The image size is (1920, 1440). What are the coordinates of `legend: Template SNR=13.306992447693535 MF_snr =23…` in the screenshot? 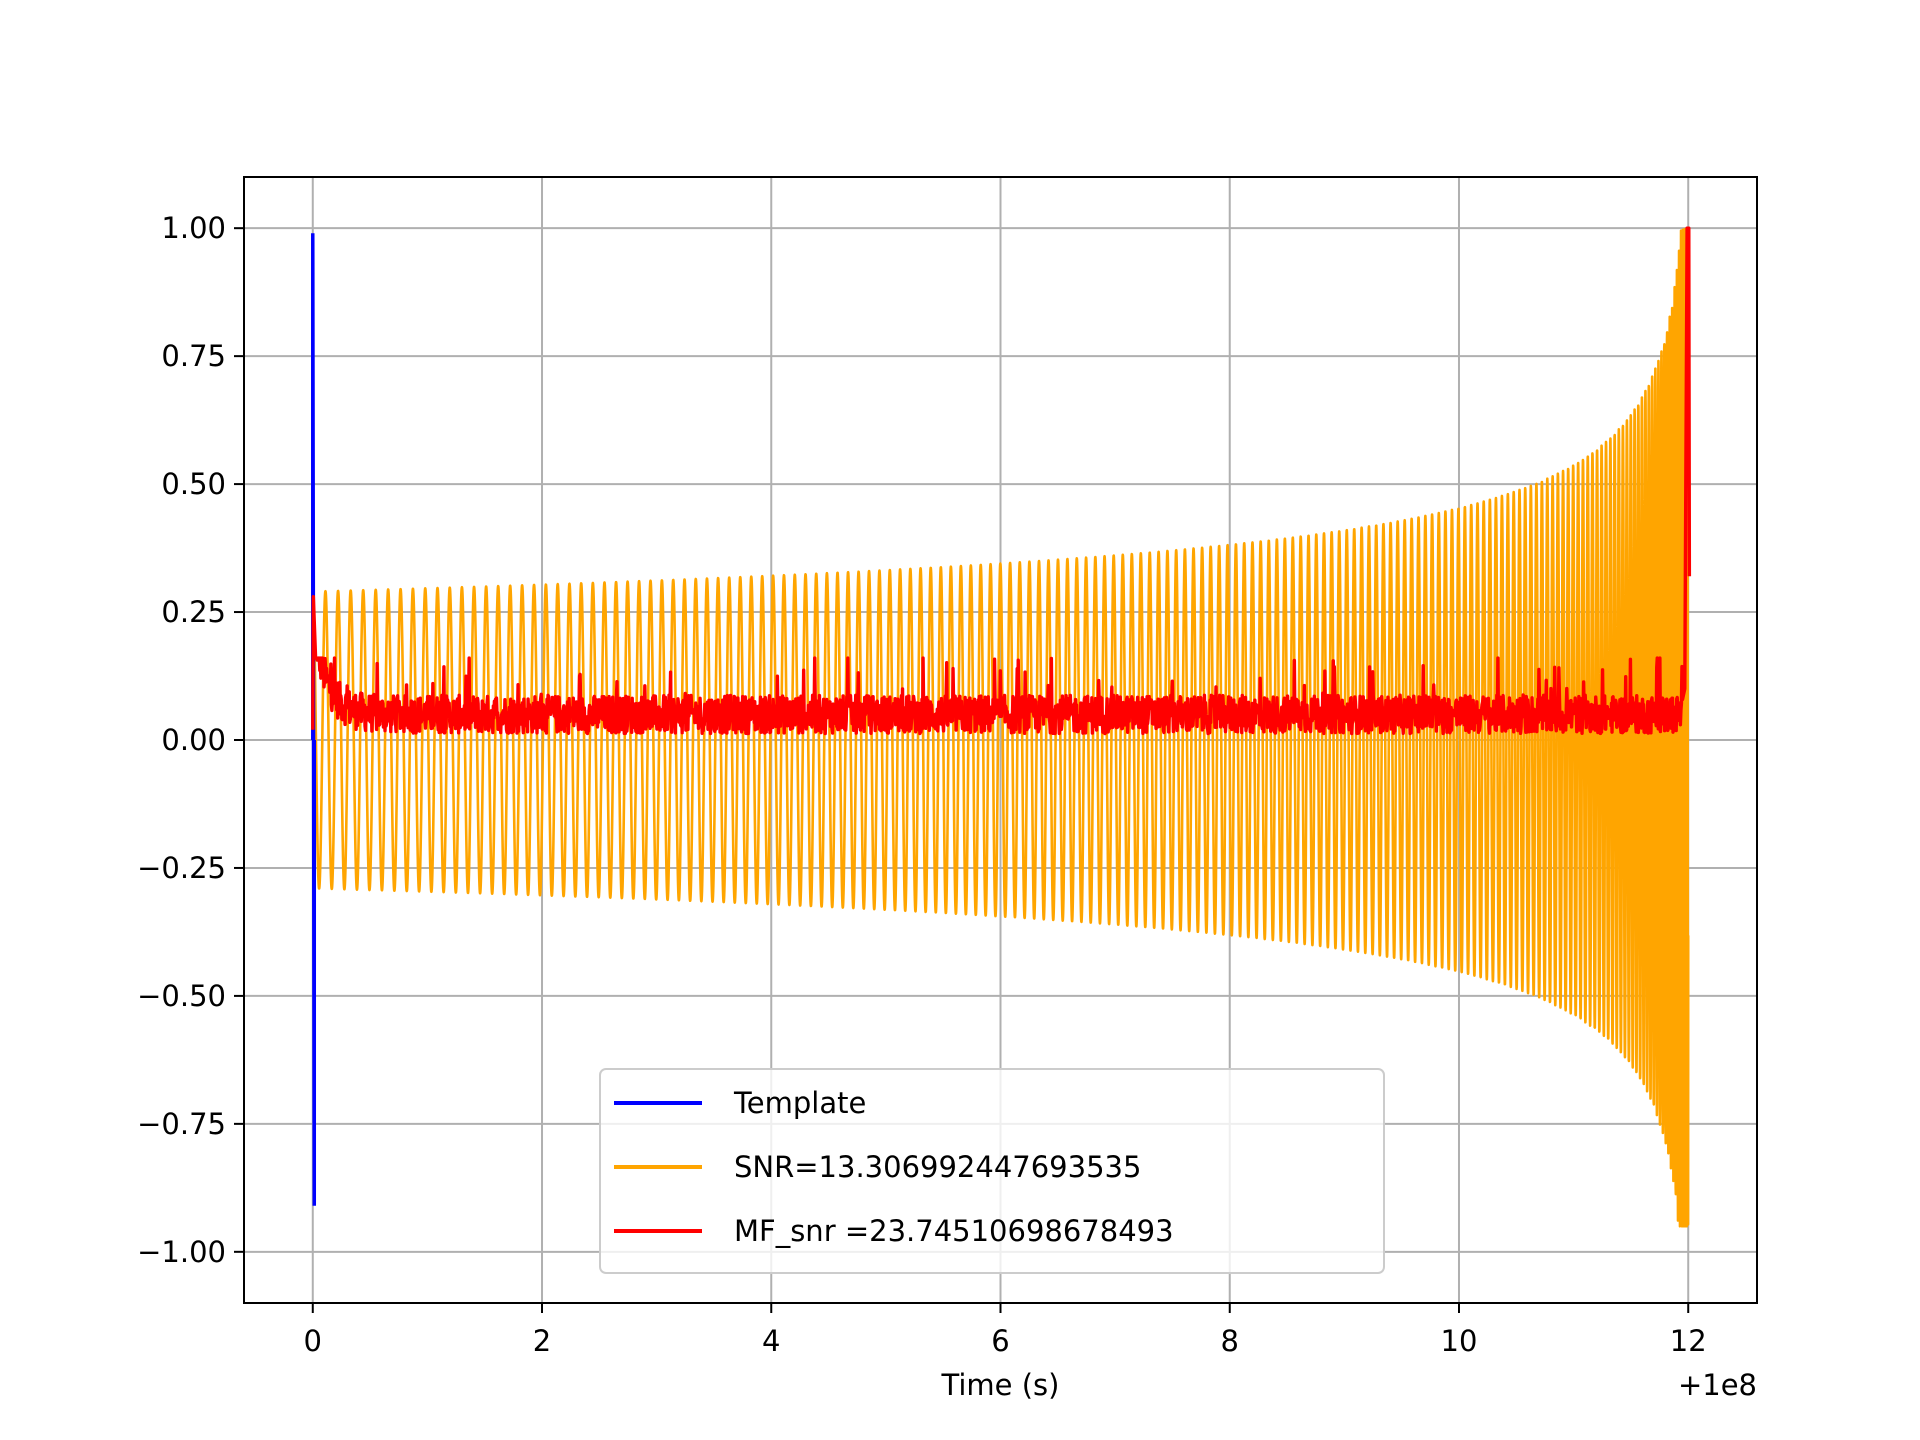 It's located at (992, 1171).